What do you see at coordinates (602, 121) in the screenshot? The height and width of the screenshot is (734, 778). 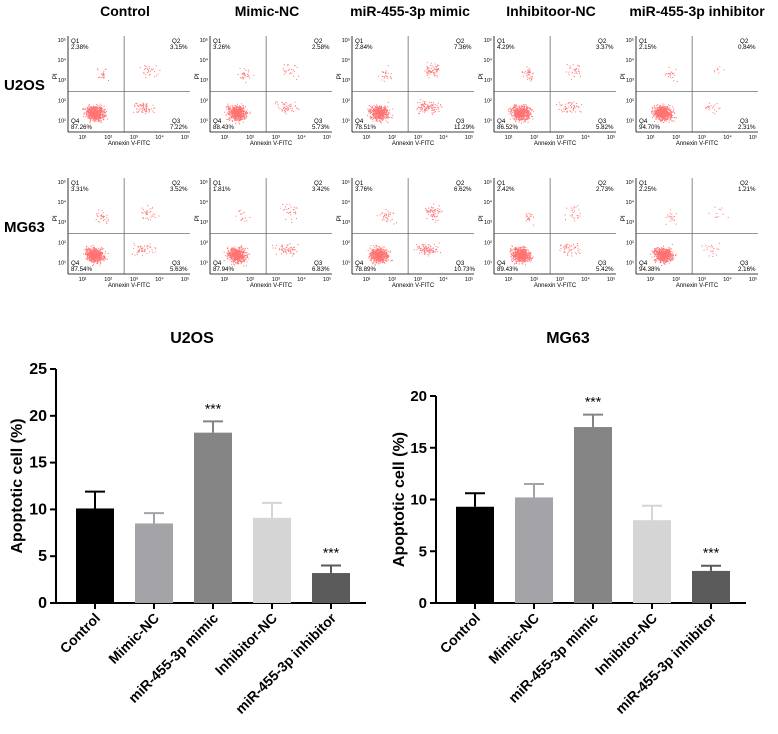 I see `q3-label: Q3` at bounding box center [602, 121].